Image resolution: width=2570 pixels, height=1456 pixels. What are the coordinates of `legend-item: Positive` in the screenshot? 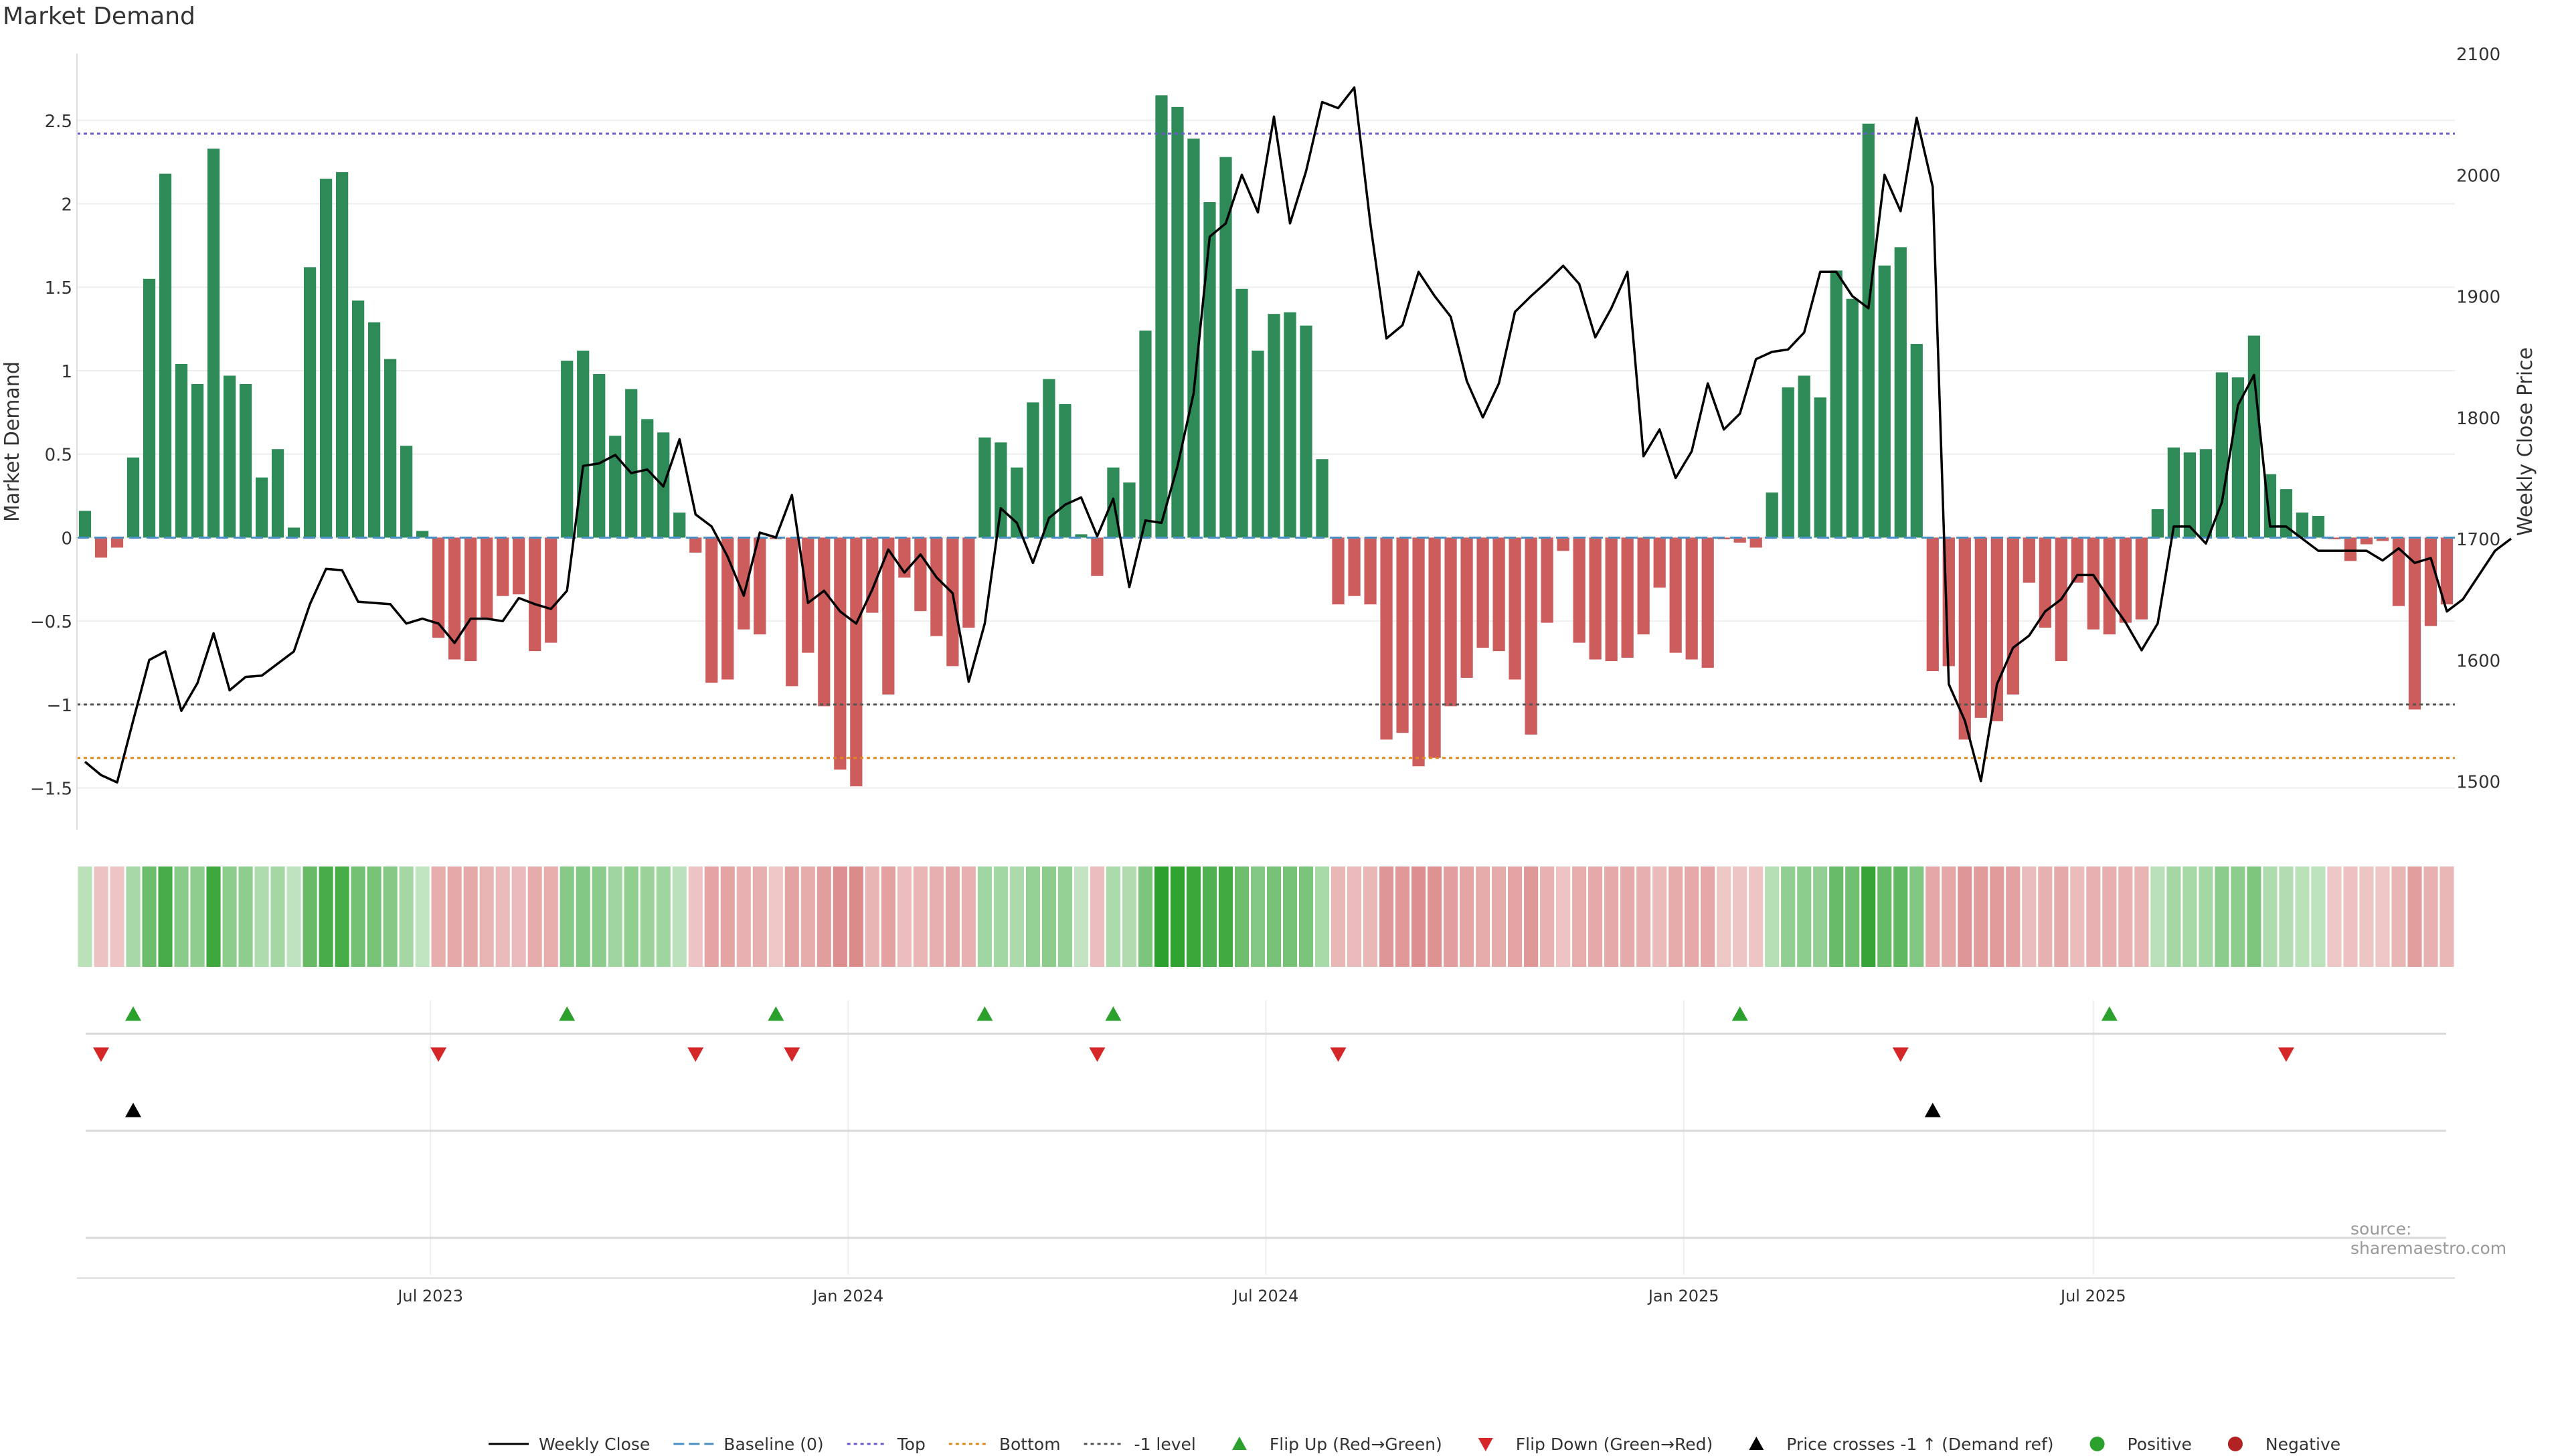 It's located at (2141, 1444).